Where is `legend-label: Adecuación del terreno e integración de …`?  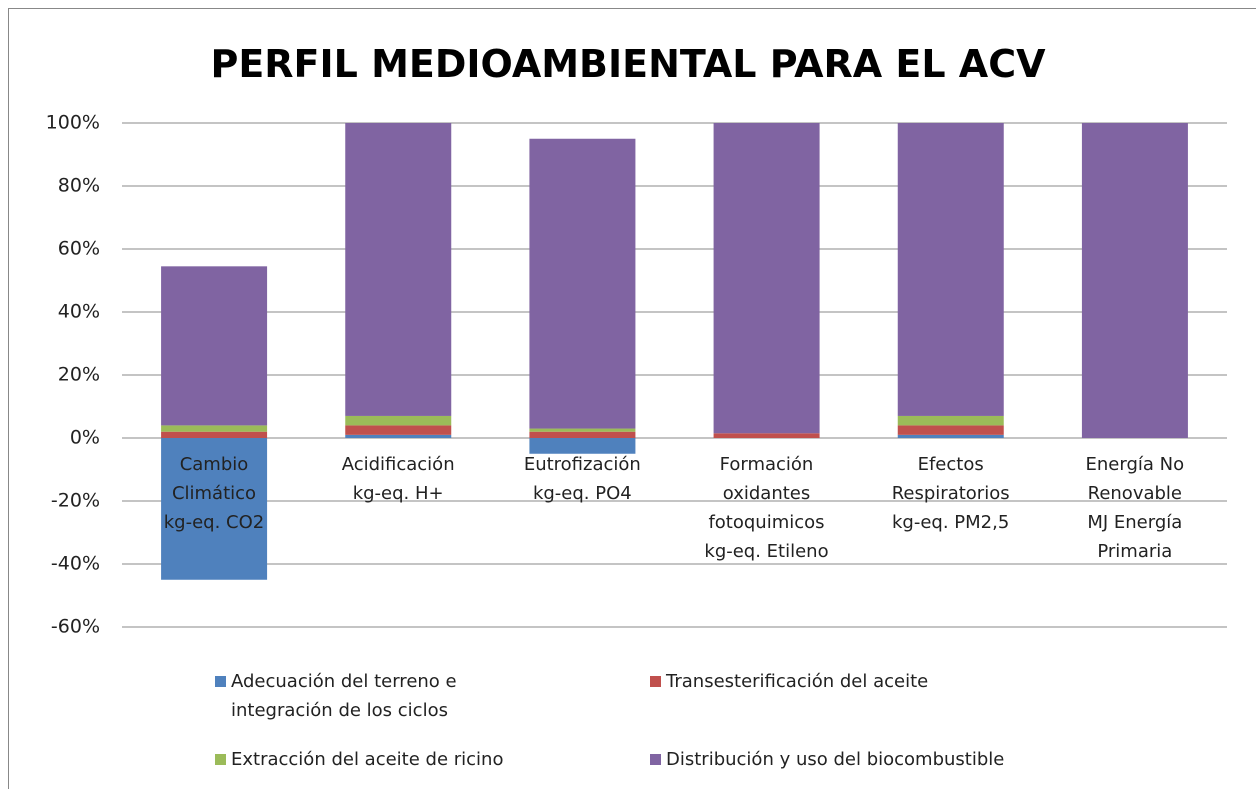 legend-label: Adecuación del terreno e integración de … is located at coordinates (344, 696).